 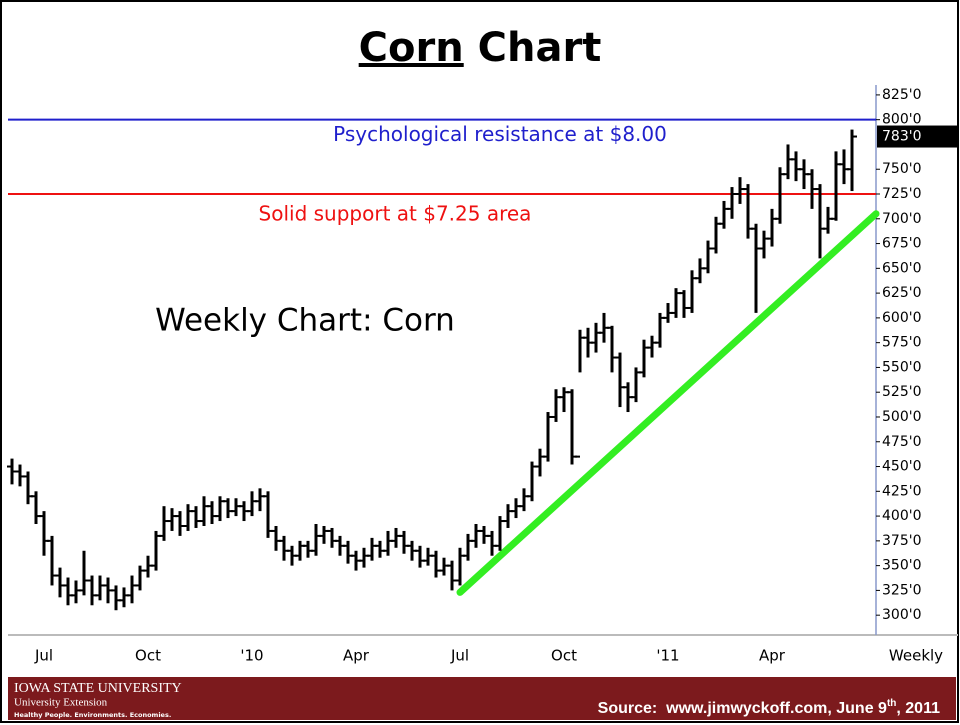 I want to click on y-tick-label: 525'0, so click(x=901, y=392).